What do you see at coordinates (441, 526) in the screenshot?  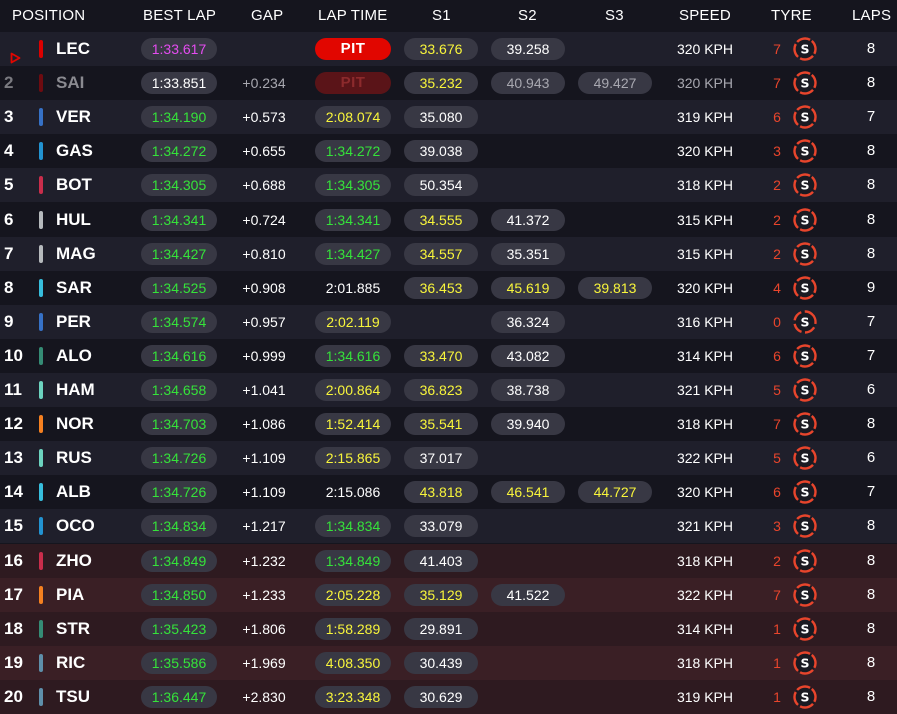 I see `sector-1-time: 33.079` at bounding box center [441, 526].